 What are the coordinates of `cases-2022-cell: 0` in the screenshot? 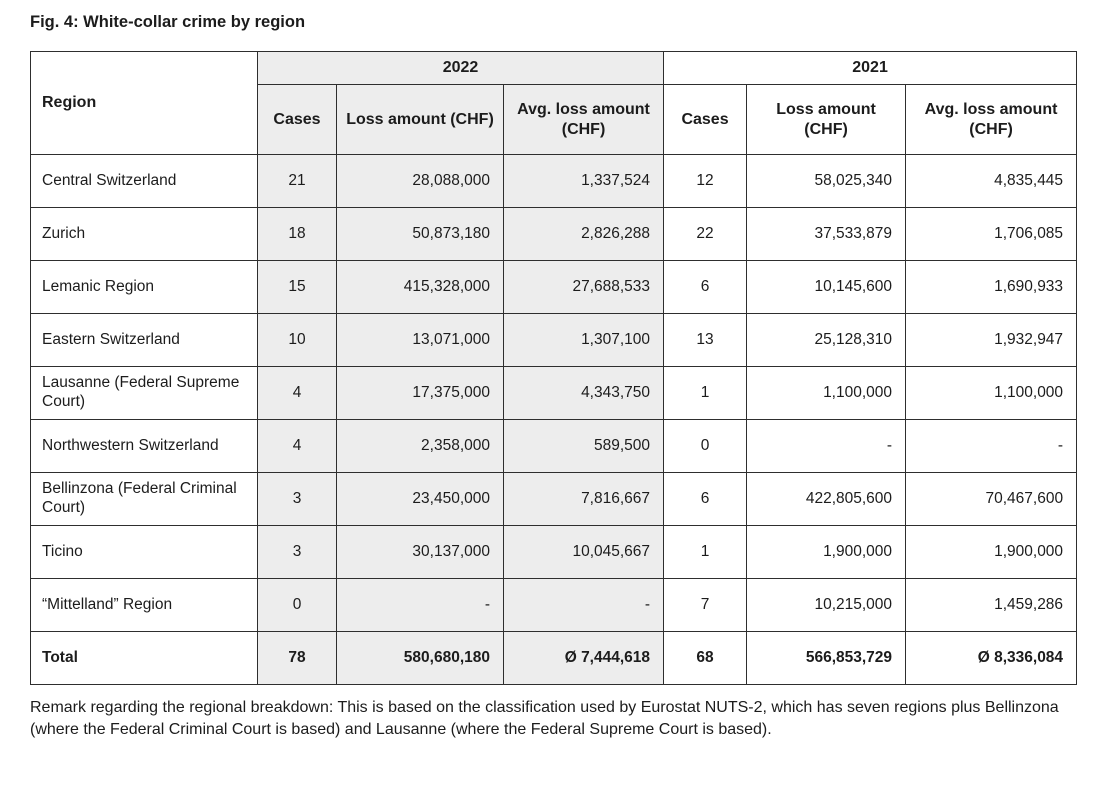 It's located at (297, 605).